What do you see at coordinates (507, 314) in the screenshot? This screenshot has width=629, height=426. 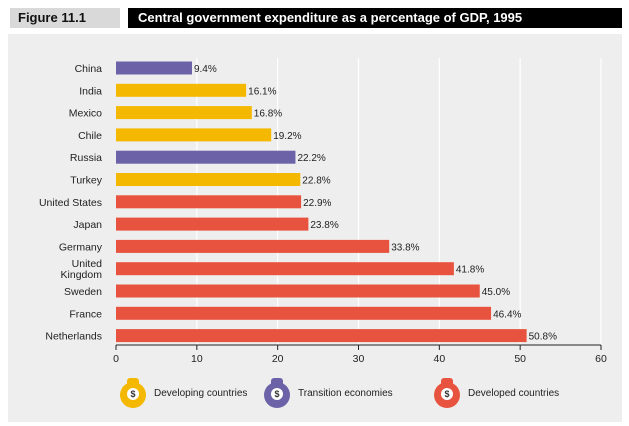 I see `value-label: 46.4%` at bounding box center [507, 314].